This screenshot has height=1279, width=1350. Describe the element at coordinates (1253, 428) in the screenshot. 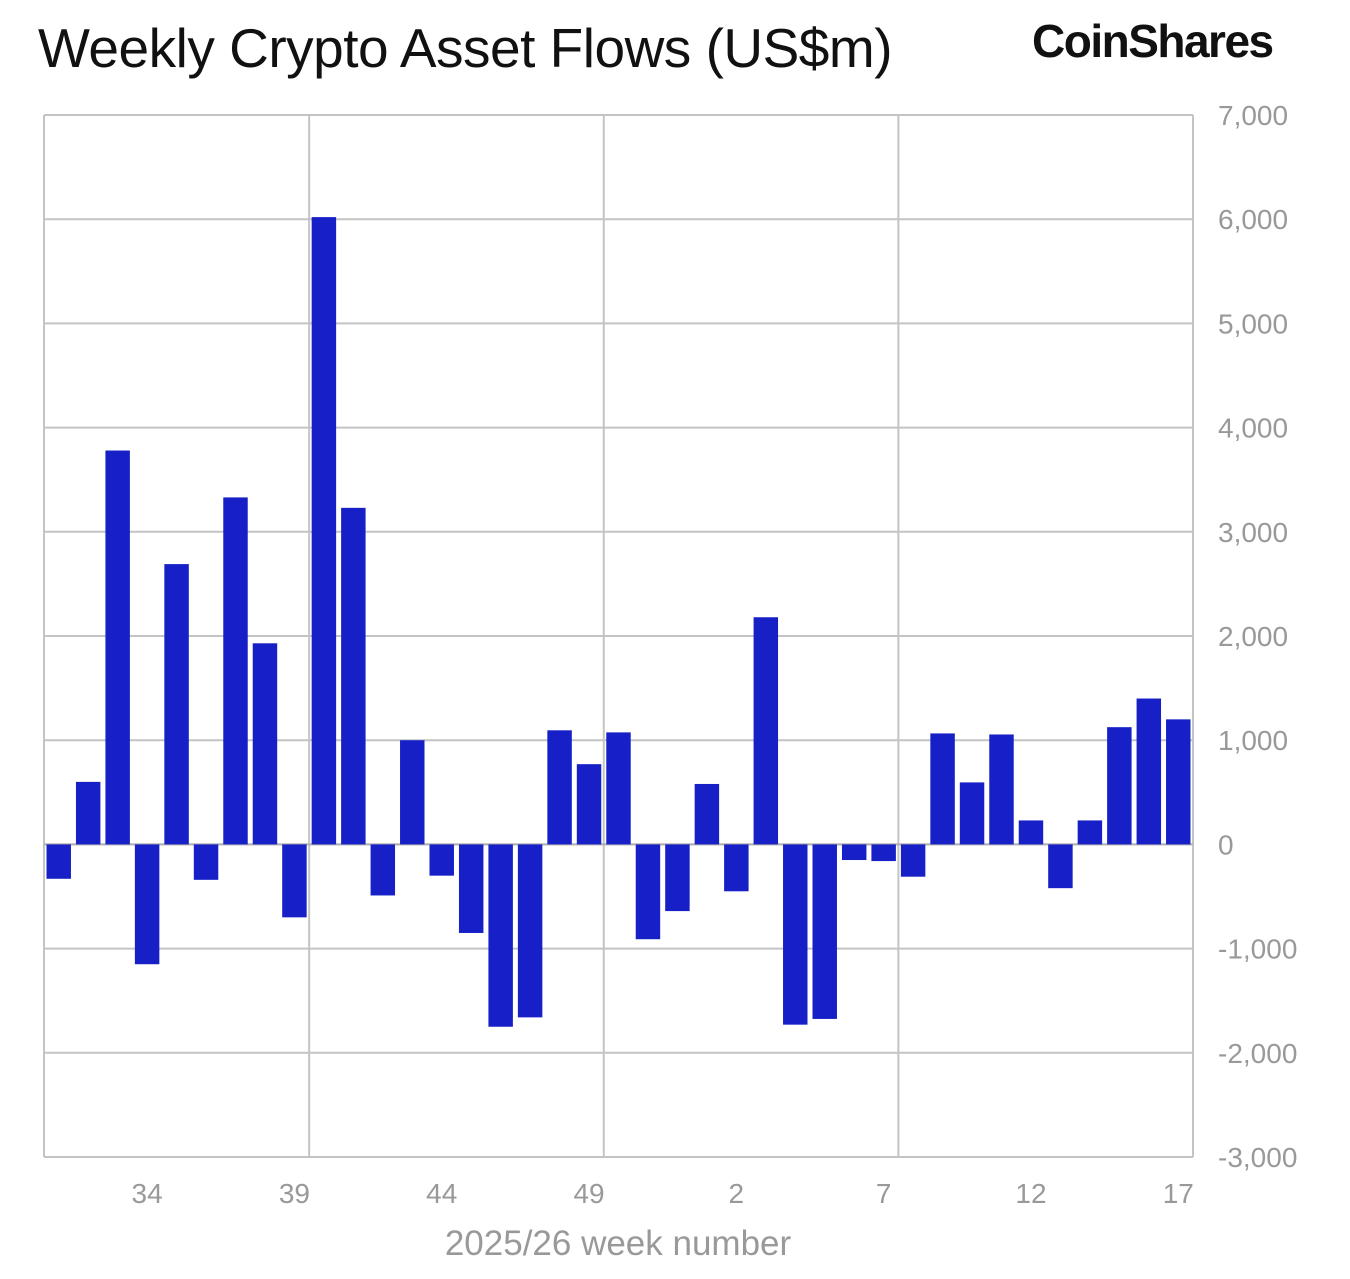

I see `y-tick-label: 4,000` at that location.